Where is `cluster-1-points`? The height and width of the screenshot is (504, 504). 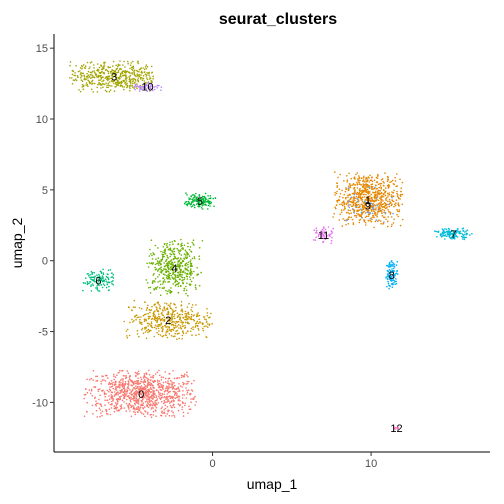
cluster-1-points is located at coordinates (368, 200).